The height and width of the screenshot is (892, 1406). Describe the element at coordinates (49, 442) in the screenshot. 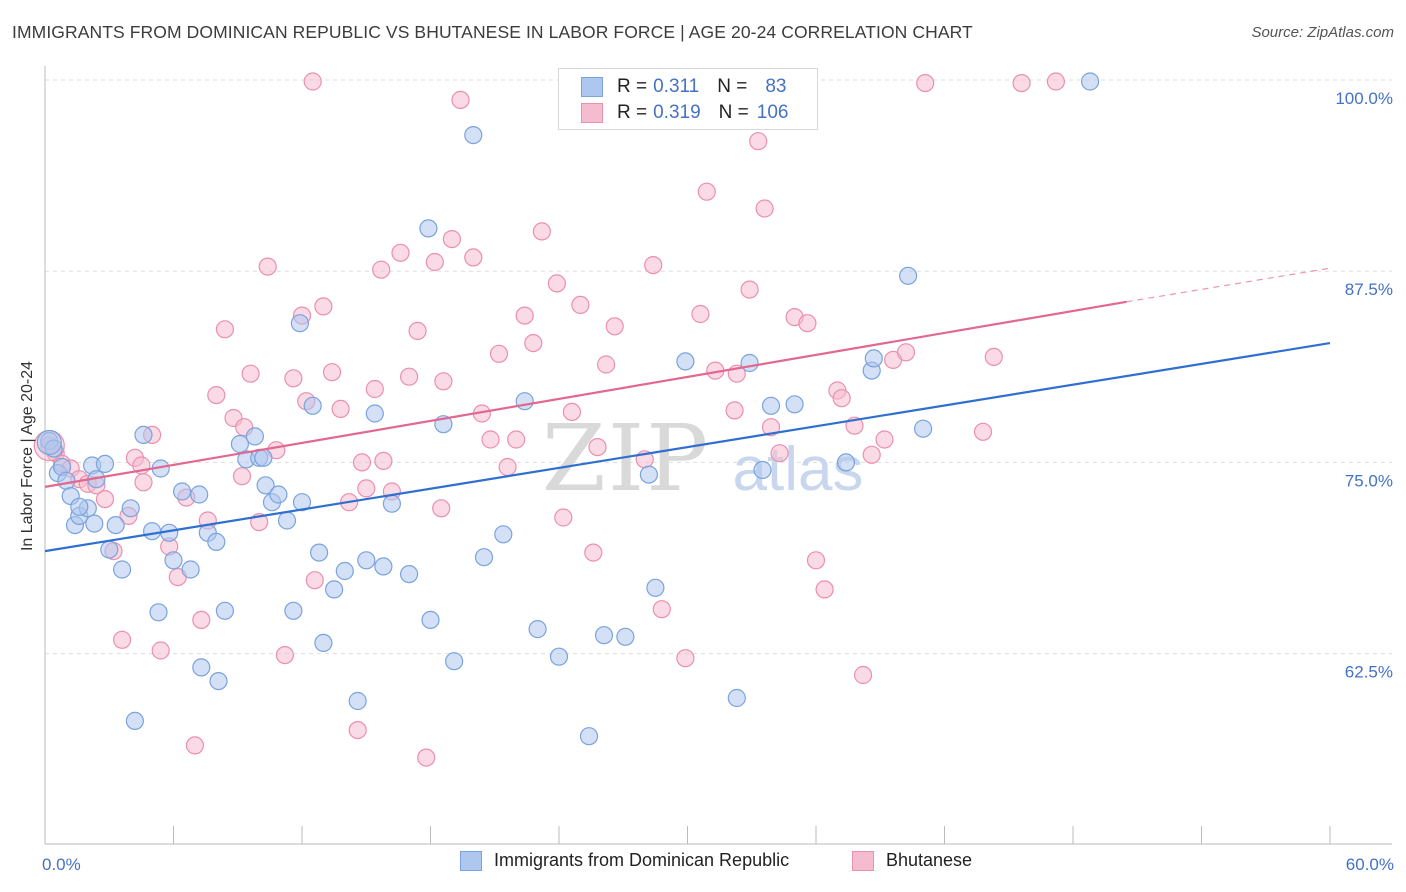

I see `cluster-point` at that location.